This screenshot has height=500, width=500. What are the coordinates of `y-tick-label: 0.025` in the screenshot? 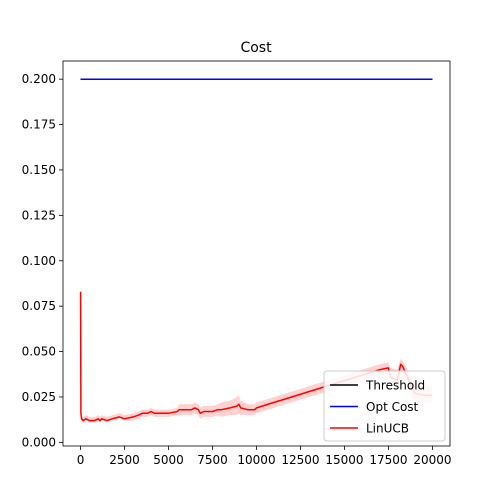 It's located at (39, 397).